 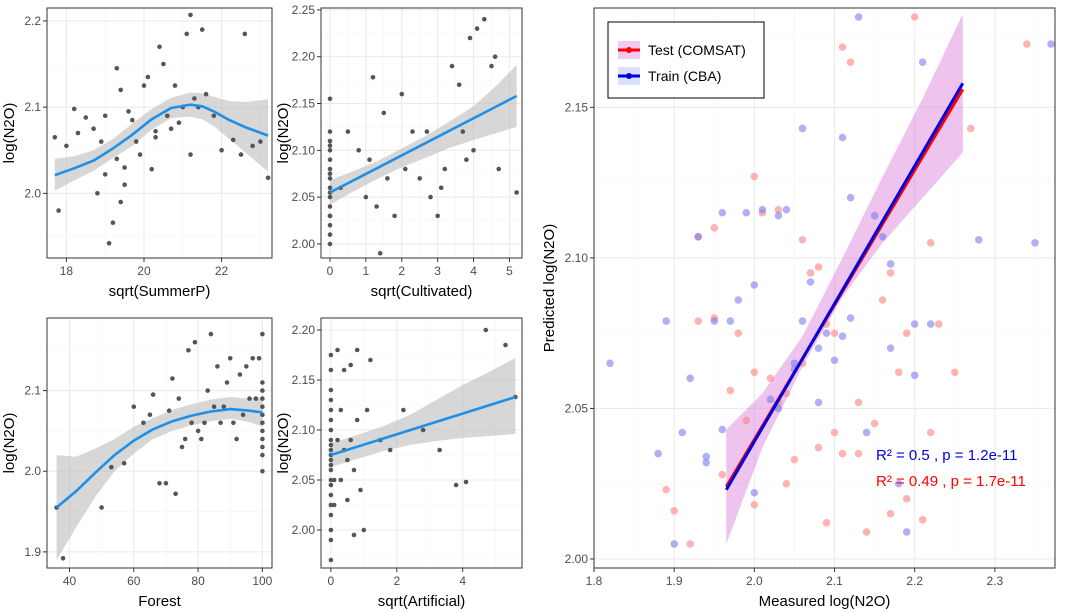 I want to click on x-tick-label: 2.3, so click(x=995, y=581).